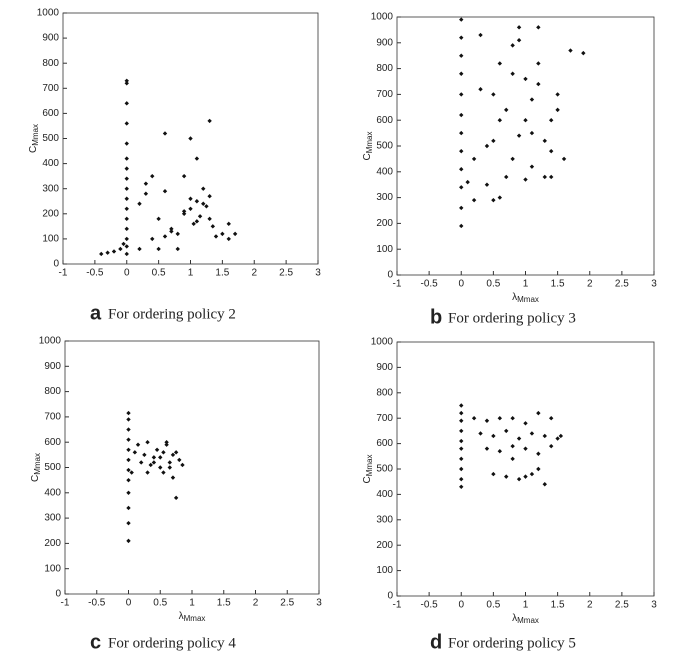  Describe the element at coordinates (50, 88) in the screenshot. I see `y-tick-label: 700` at that location.